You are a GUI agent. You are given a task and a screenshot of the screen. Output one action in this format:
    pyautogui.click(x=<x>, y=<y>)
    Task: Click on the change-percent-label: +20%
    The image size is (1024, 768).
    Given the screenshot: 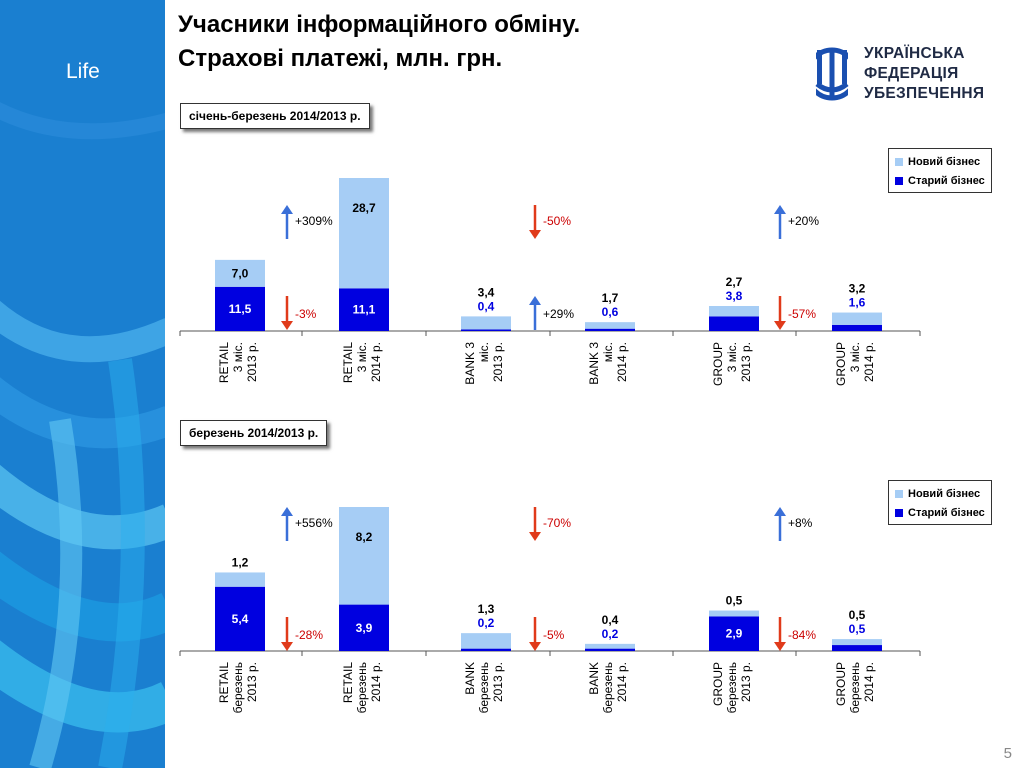 What is the action you would take?
    pyautogui.click(x=803, y=221)
    